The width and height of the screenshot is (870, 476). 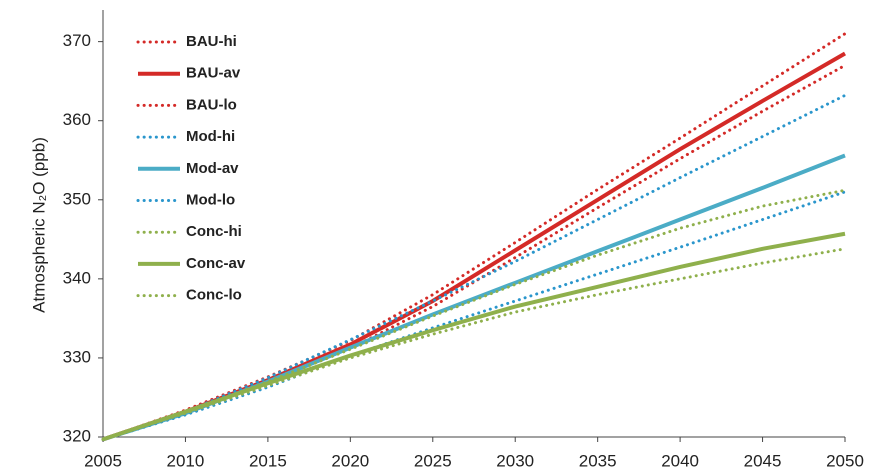 What do you see at coordinates (433, 460) in the screenshot?
I see `x-tick-label: 2025` at bounding box center [433, 460].